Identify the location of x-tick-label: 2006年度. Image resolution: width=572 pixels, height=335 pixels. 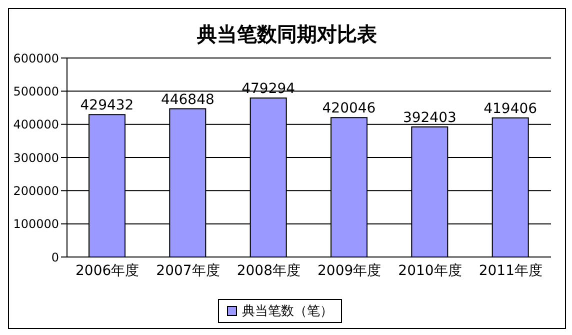
(108, 270).